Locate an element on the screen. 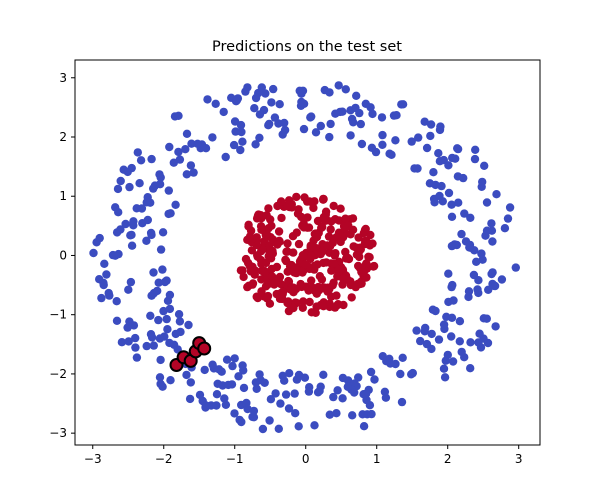  y-tick-label: 1 is located at coordinates (63, 196).